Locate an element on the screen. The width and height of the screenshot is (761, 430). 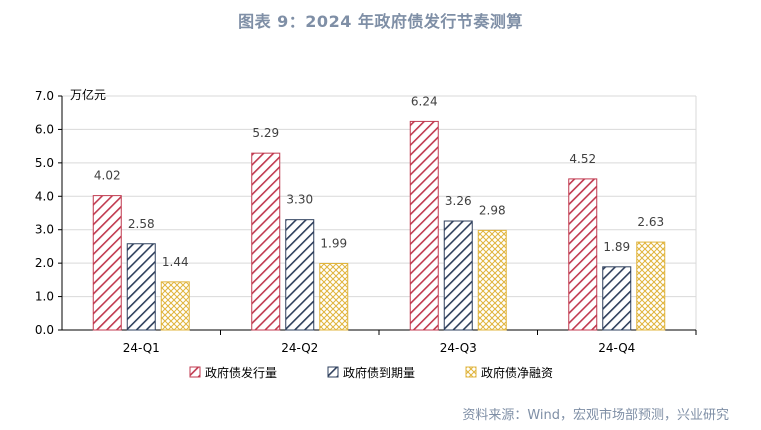
y-tick-label: 3.0 is located at coordinates (44, 230).